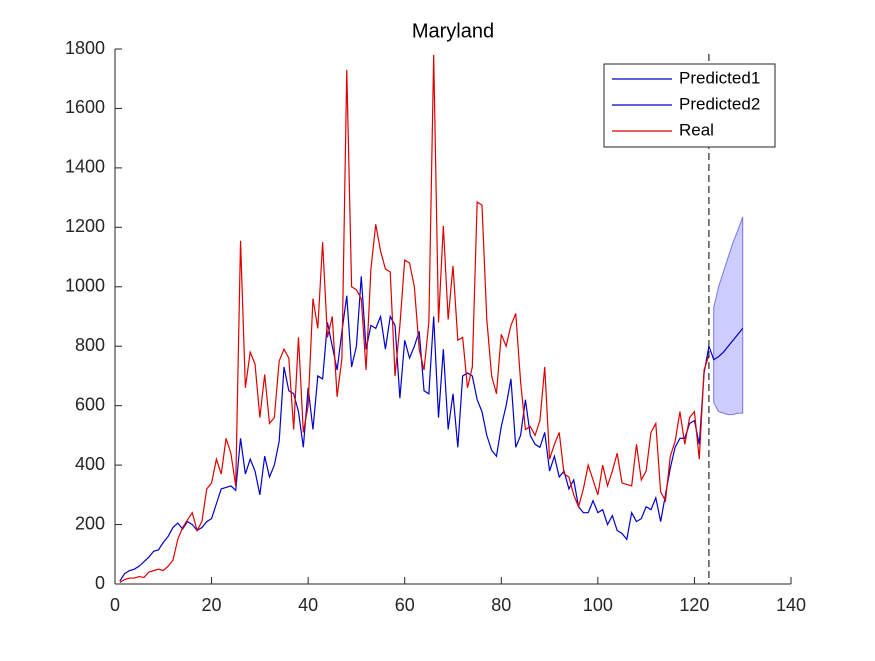 This screenshot has height=661, width=875. What do you see at coordinates (85, 107) in the screenshot?
I see `y-tick-label: 1600` at bounding box center [85, 107].